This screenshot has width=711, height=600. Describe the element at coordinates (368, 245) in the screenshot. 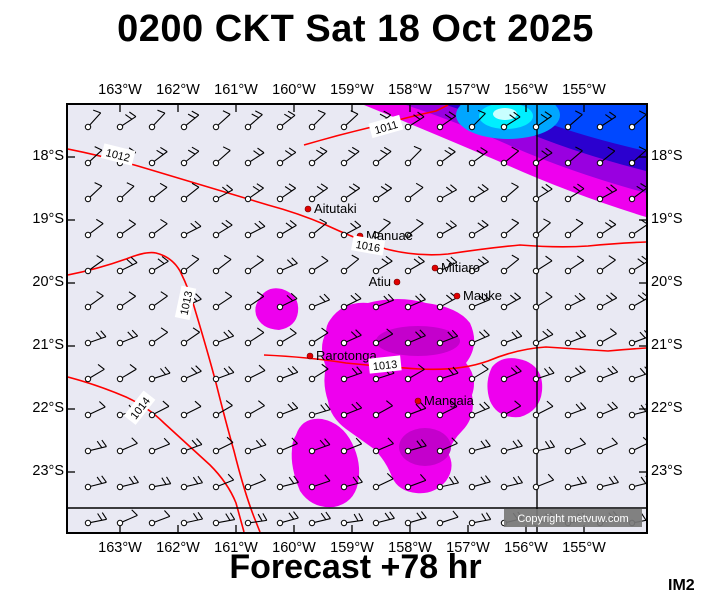

I see `isobar-label: 1016` at that location.